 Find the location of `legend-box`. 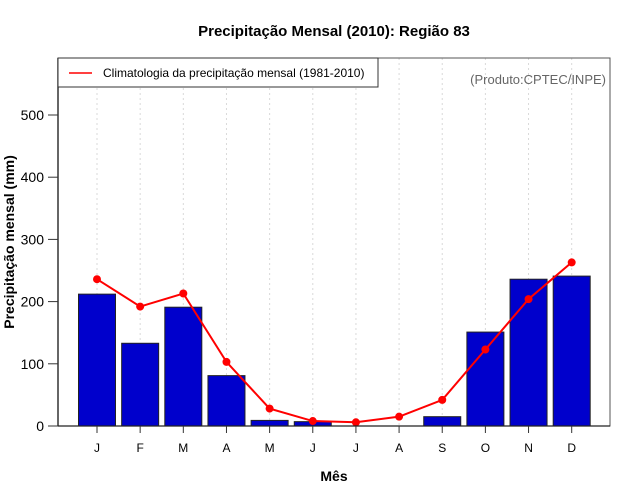

legend-box is located at coordinates (218, 72).